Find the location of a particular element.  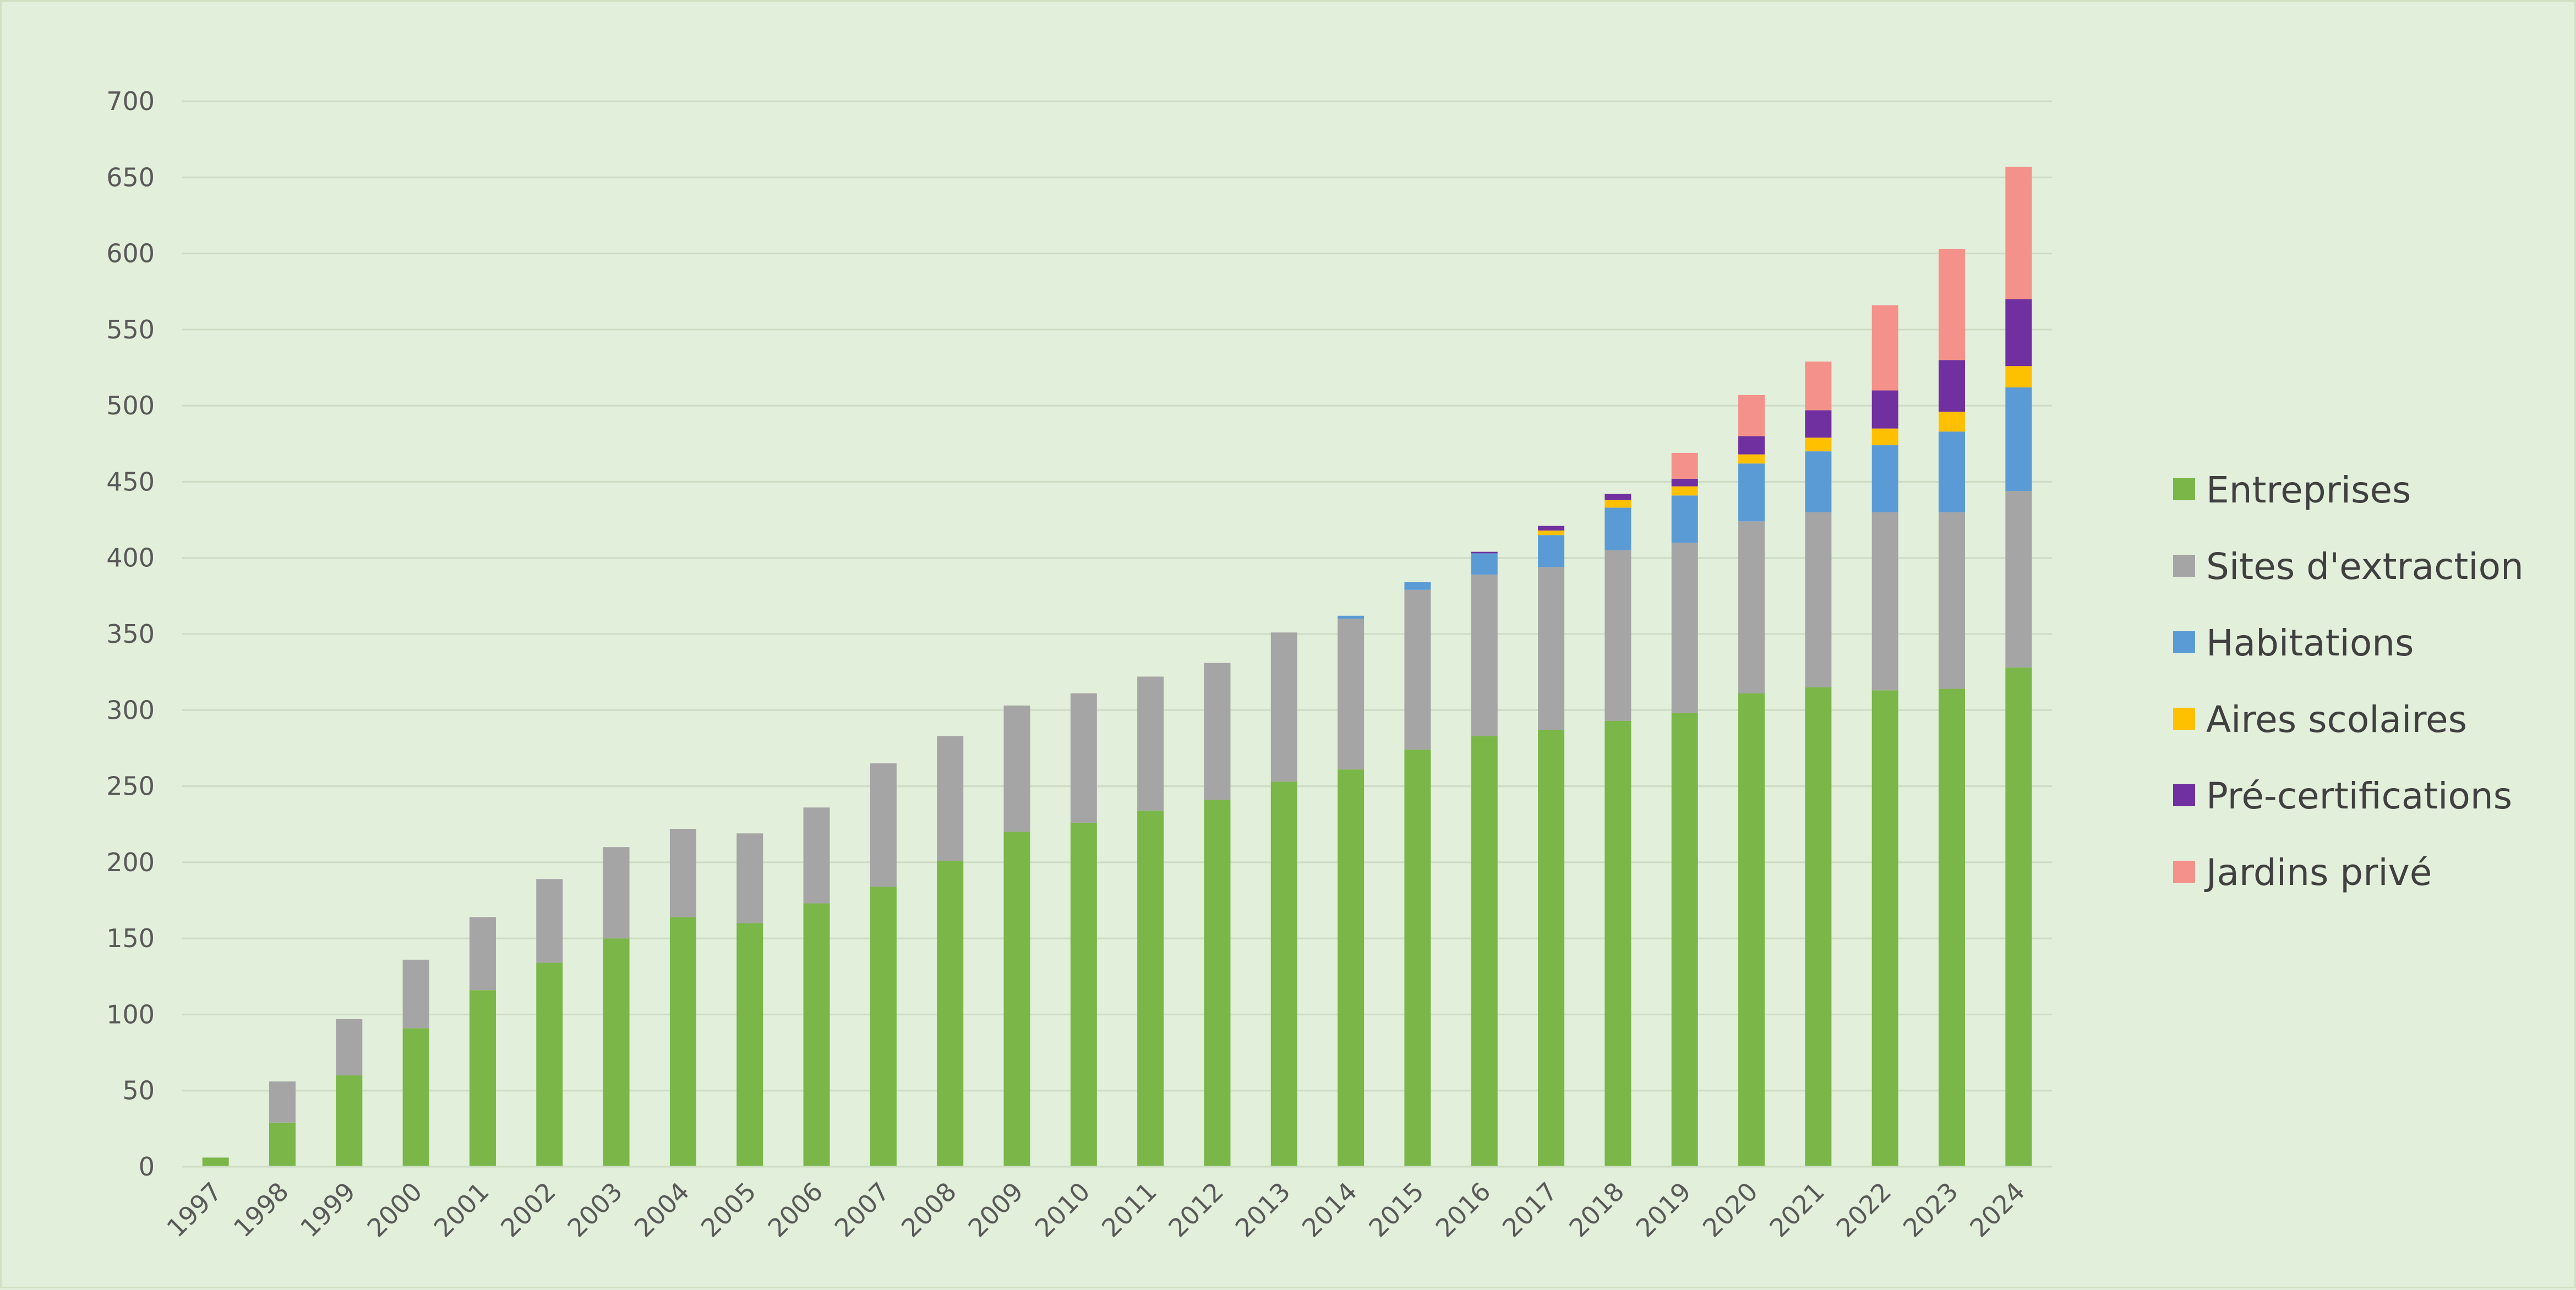

x-tick-label: 2000 is located at coordinates (395, 1210).